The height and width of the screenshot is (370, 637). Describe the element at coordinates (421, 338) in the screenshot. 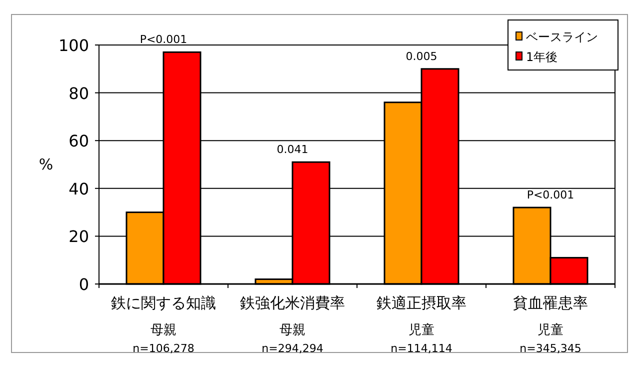

I see `text: 児童 n=114,114` at that location.